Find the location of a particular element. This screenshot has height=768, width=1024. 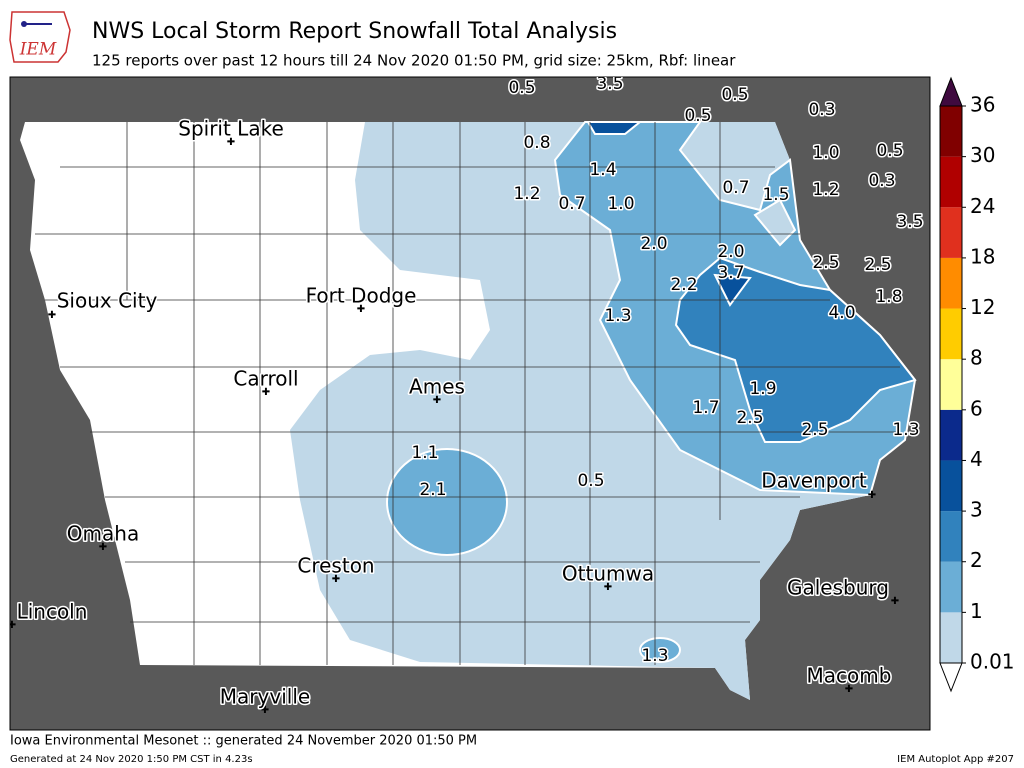

colorbar-tick-label: 18 is located at coordinates (982, 256).